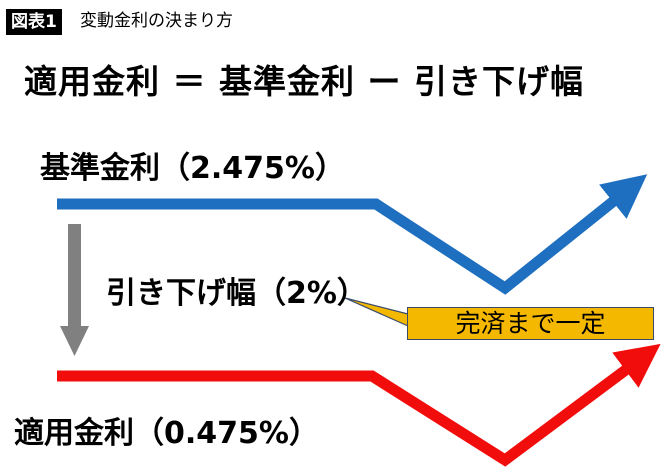  I want to click on reduction-down-arrow, so click(74, 290).